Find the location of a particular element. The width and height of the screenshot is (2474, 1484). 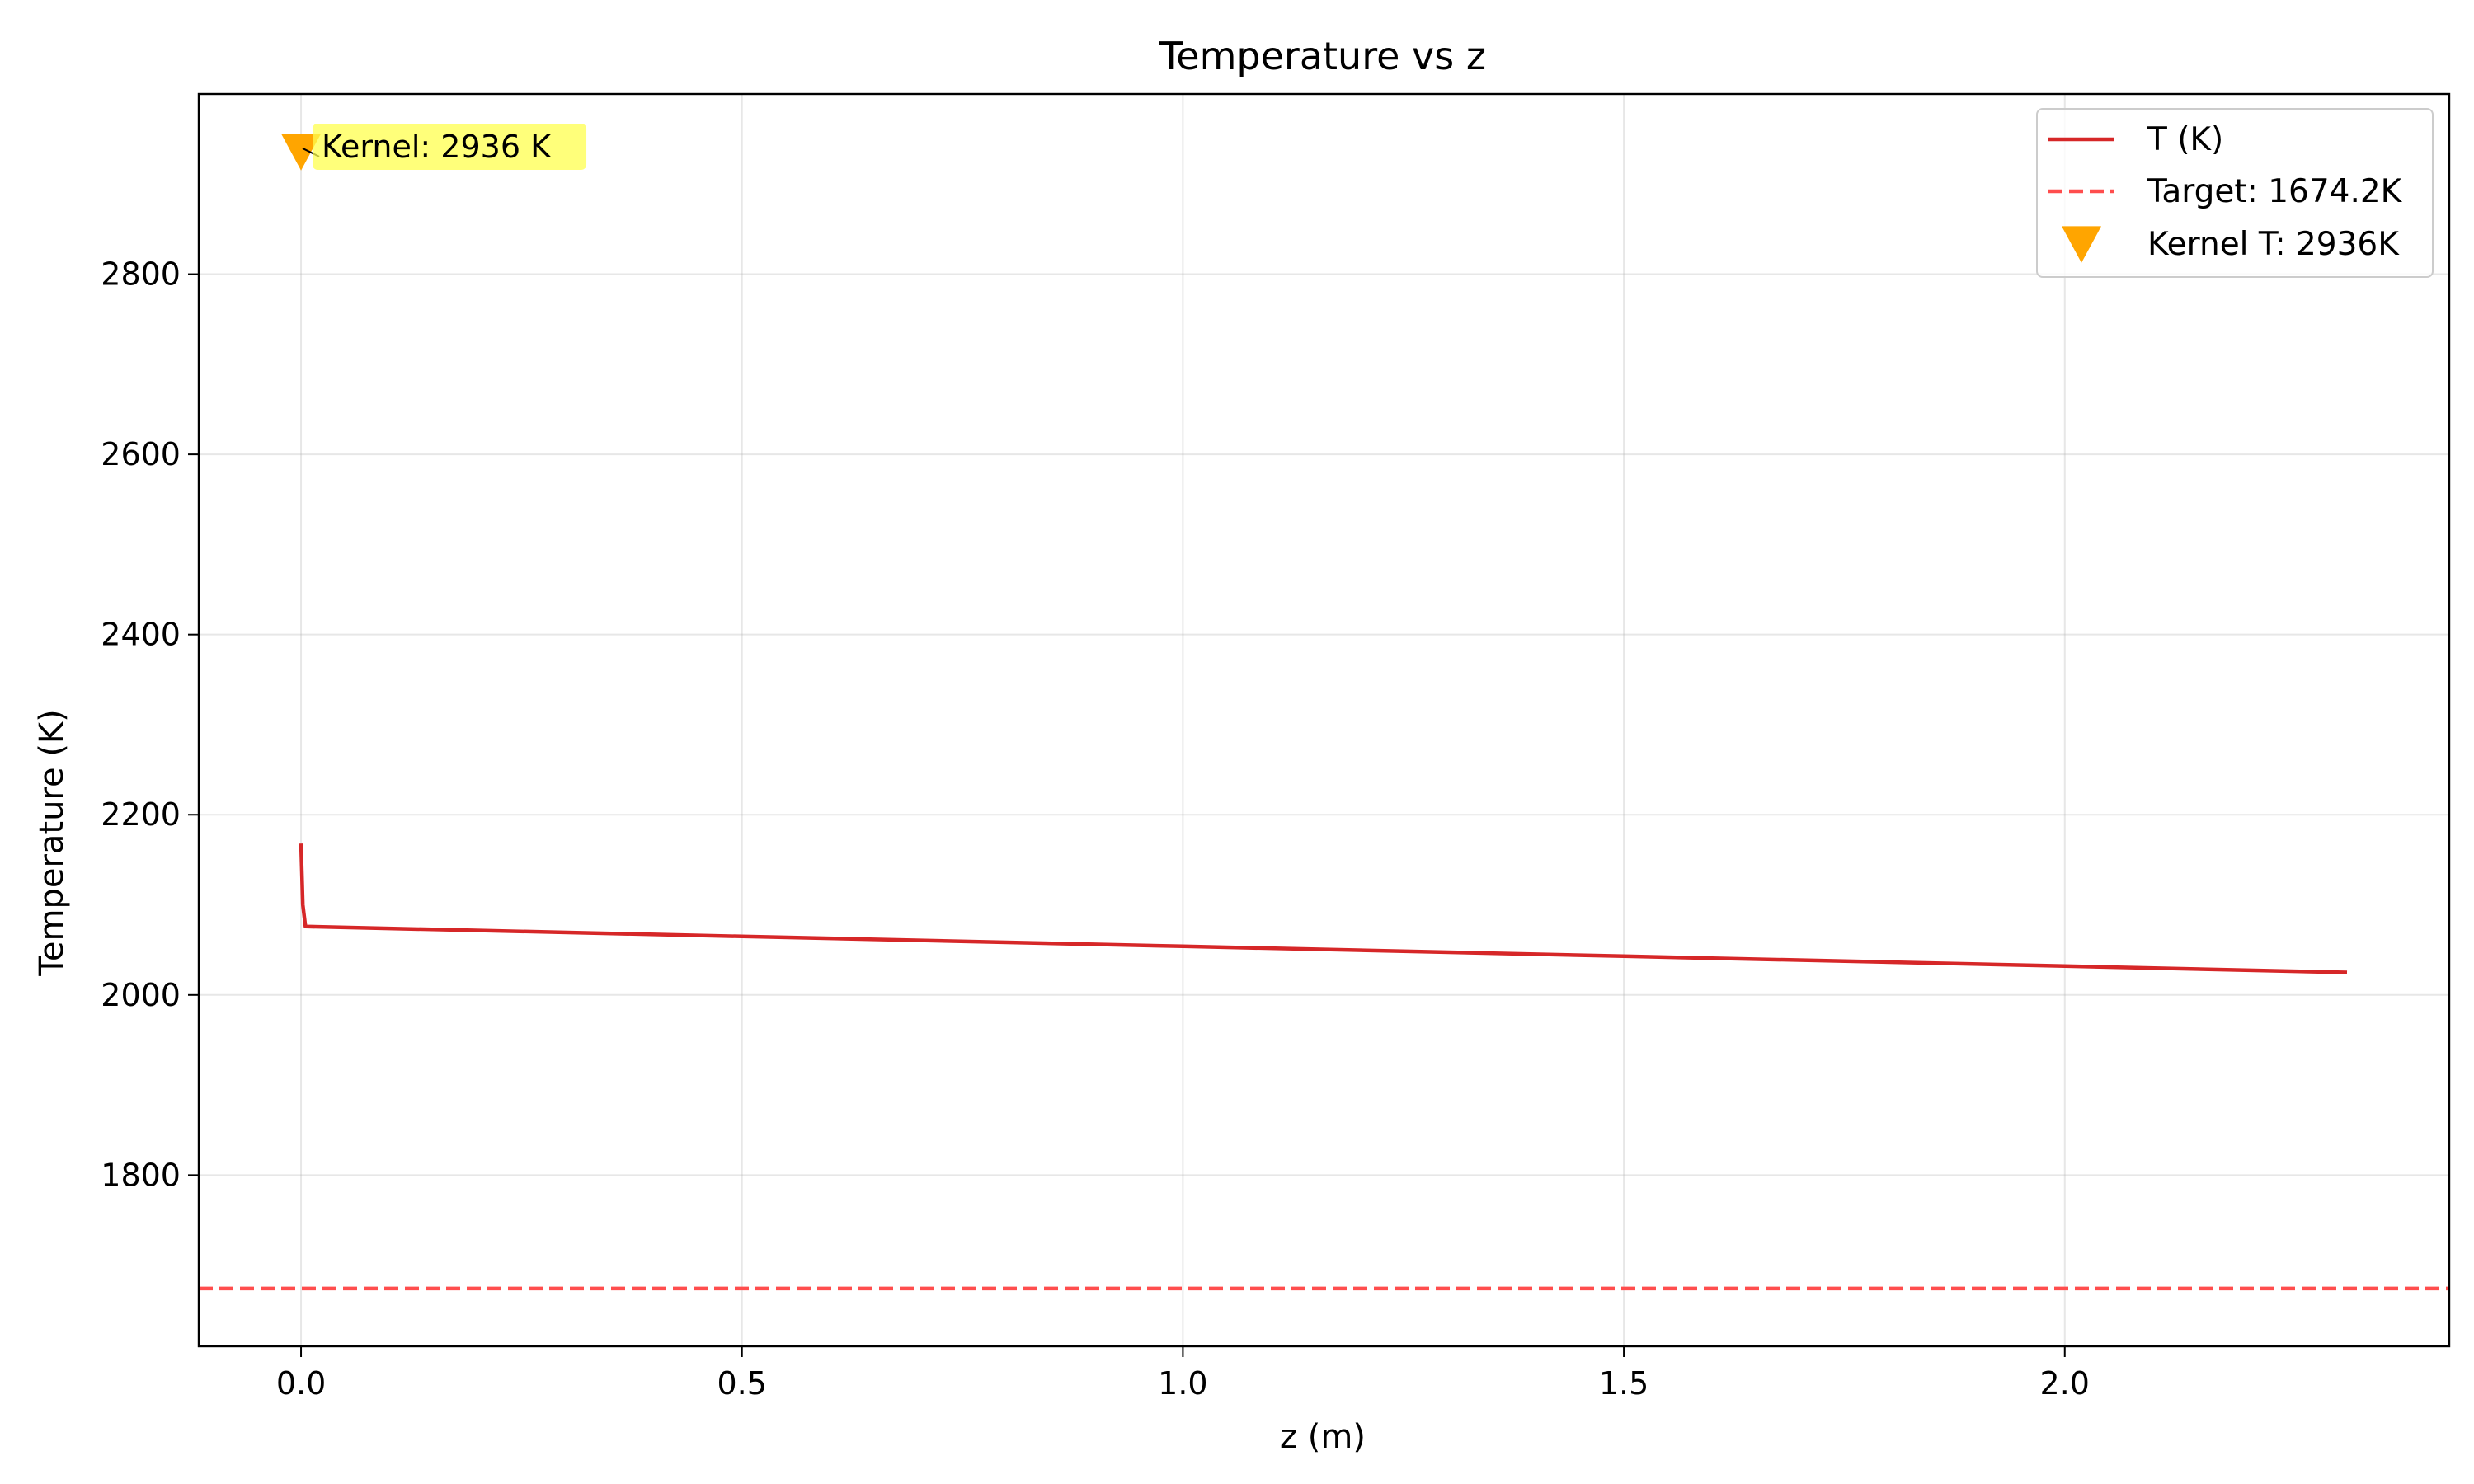

legend-box is located at coordinates (2235, 193).